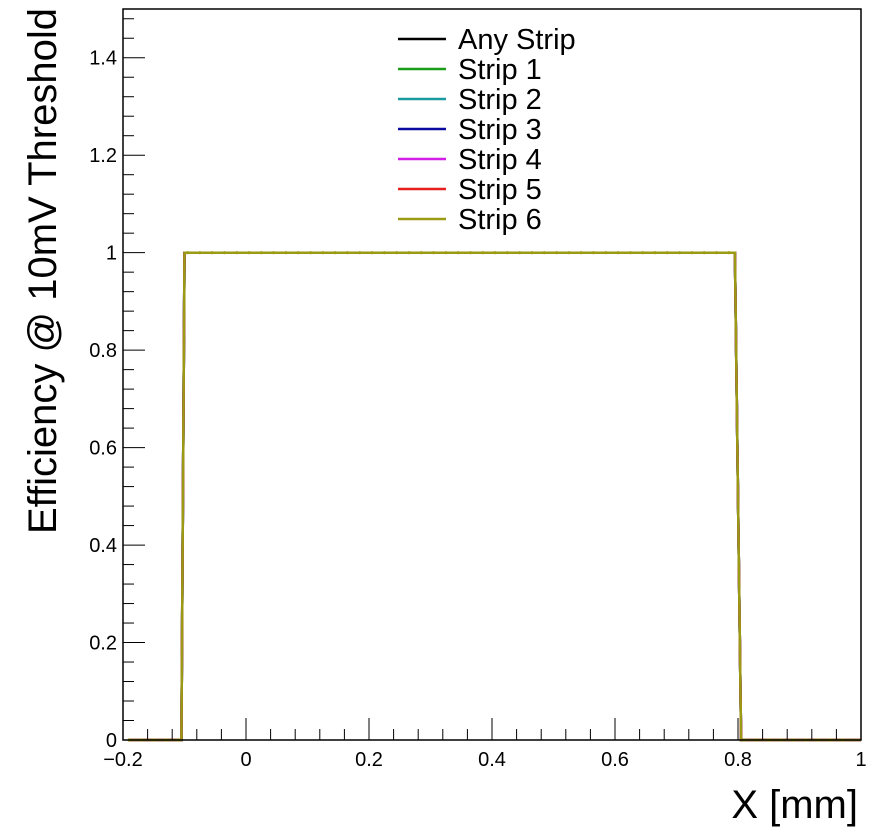 The width and height of the screenshot is (872, 831). Describe the element at coordinates (103, 449) in the screenshot. I see `y-tick-label: 0.6` at that location.